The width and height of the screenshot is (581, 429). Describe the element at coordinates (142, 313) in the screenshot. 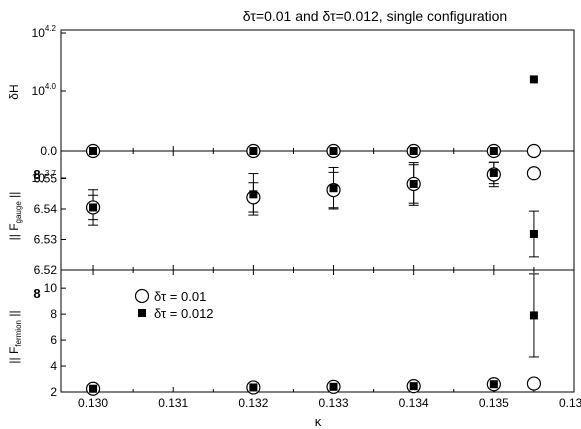

I see `legend-filled-square-marker` at that location.